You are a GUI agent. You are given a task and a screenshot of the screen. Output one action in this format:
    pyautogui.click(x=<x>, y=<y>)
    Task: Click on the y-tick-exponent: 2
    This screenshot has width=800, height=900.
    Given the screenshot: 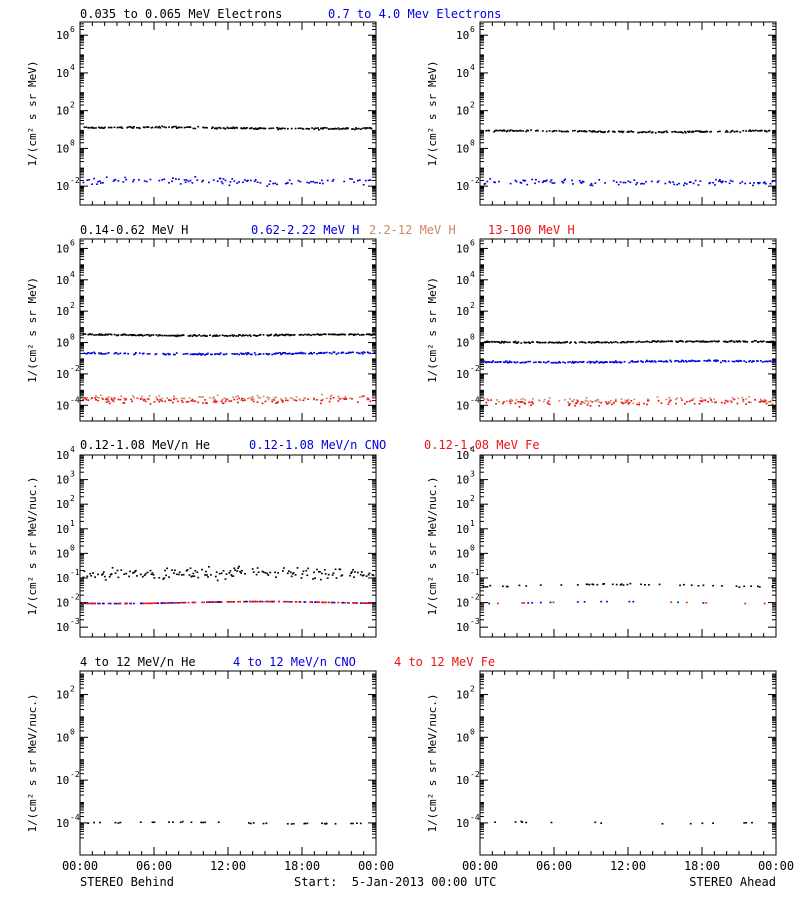 What is the action you would take?
    pyautogui.click(x=72, y=305)
    